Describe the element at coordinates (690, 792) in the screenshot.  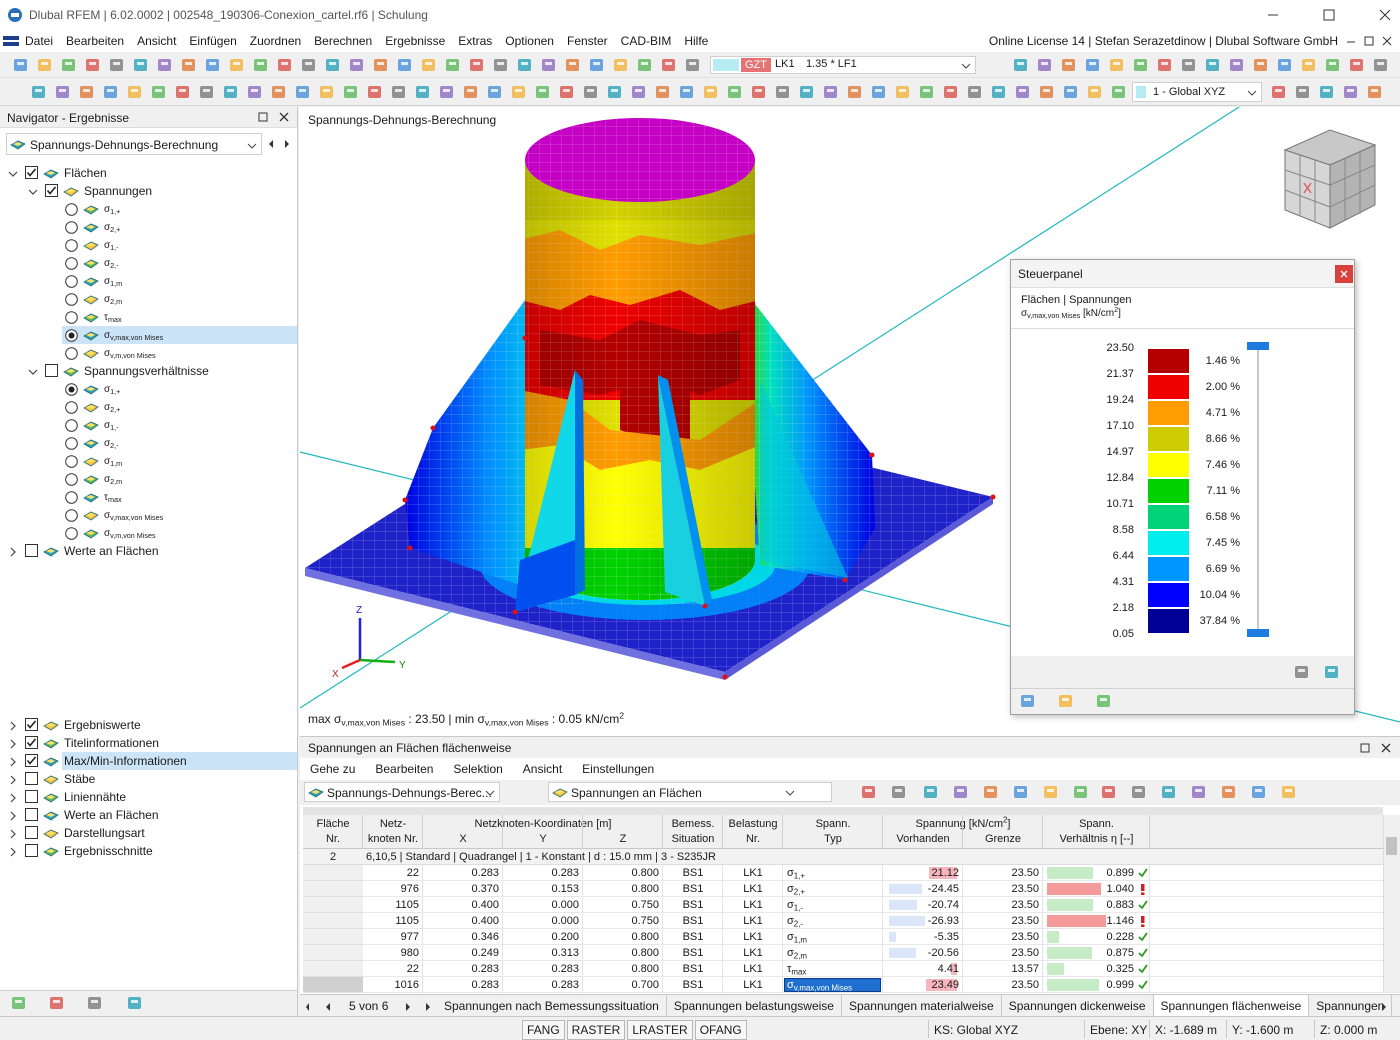
I see `table-dropdown: Spannungen an Flächen` at that location.